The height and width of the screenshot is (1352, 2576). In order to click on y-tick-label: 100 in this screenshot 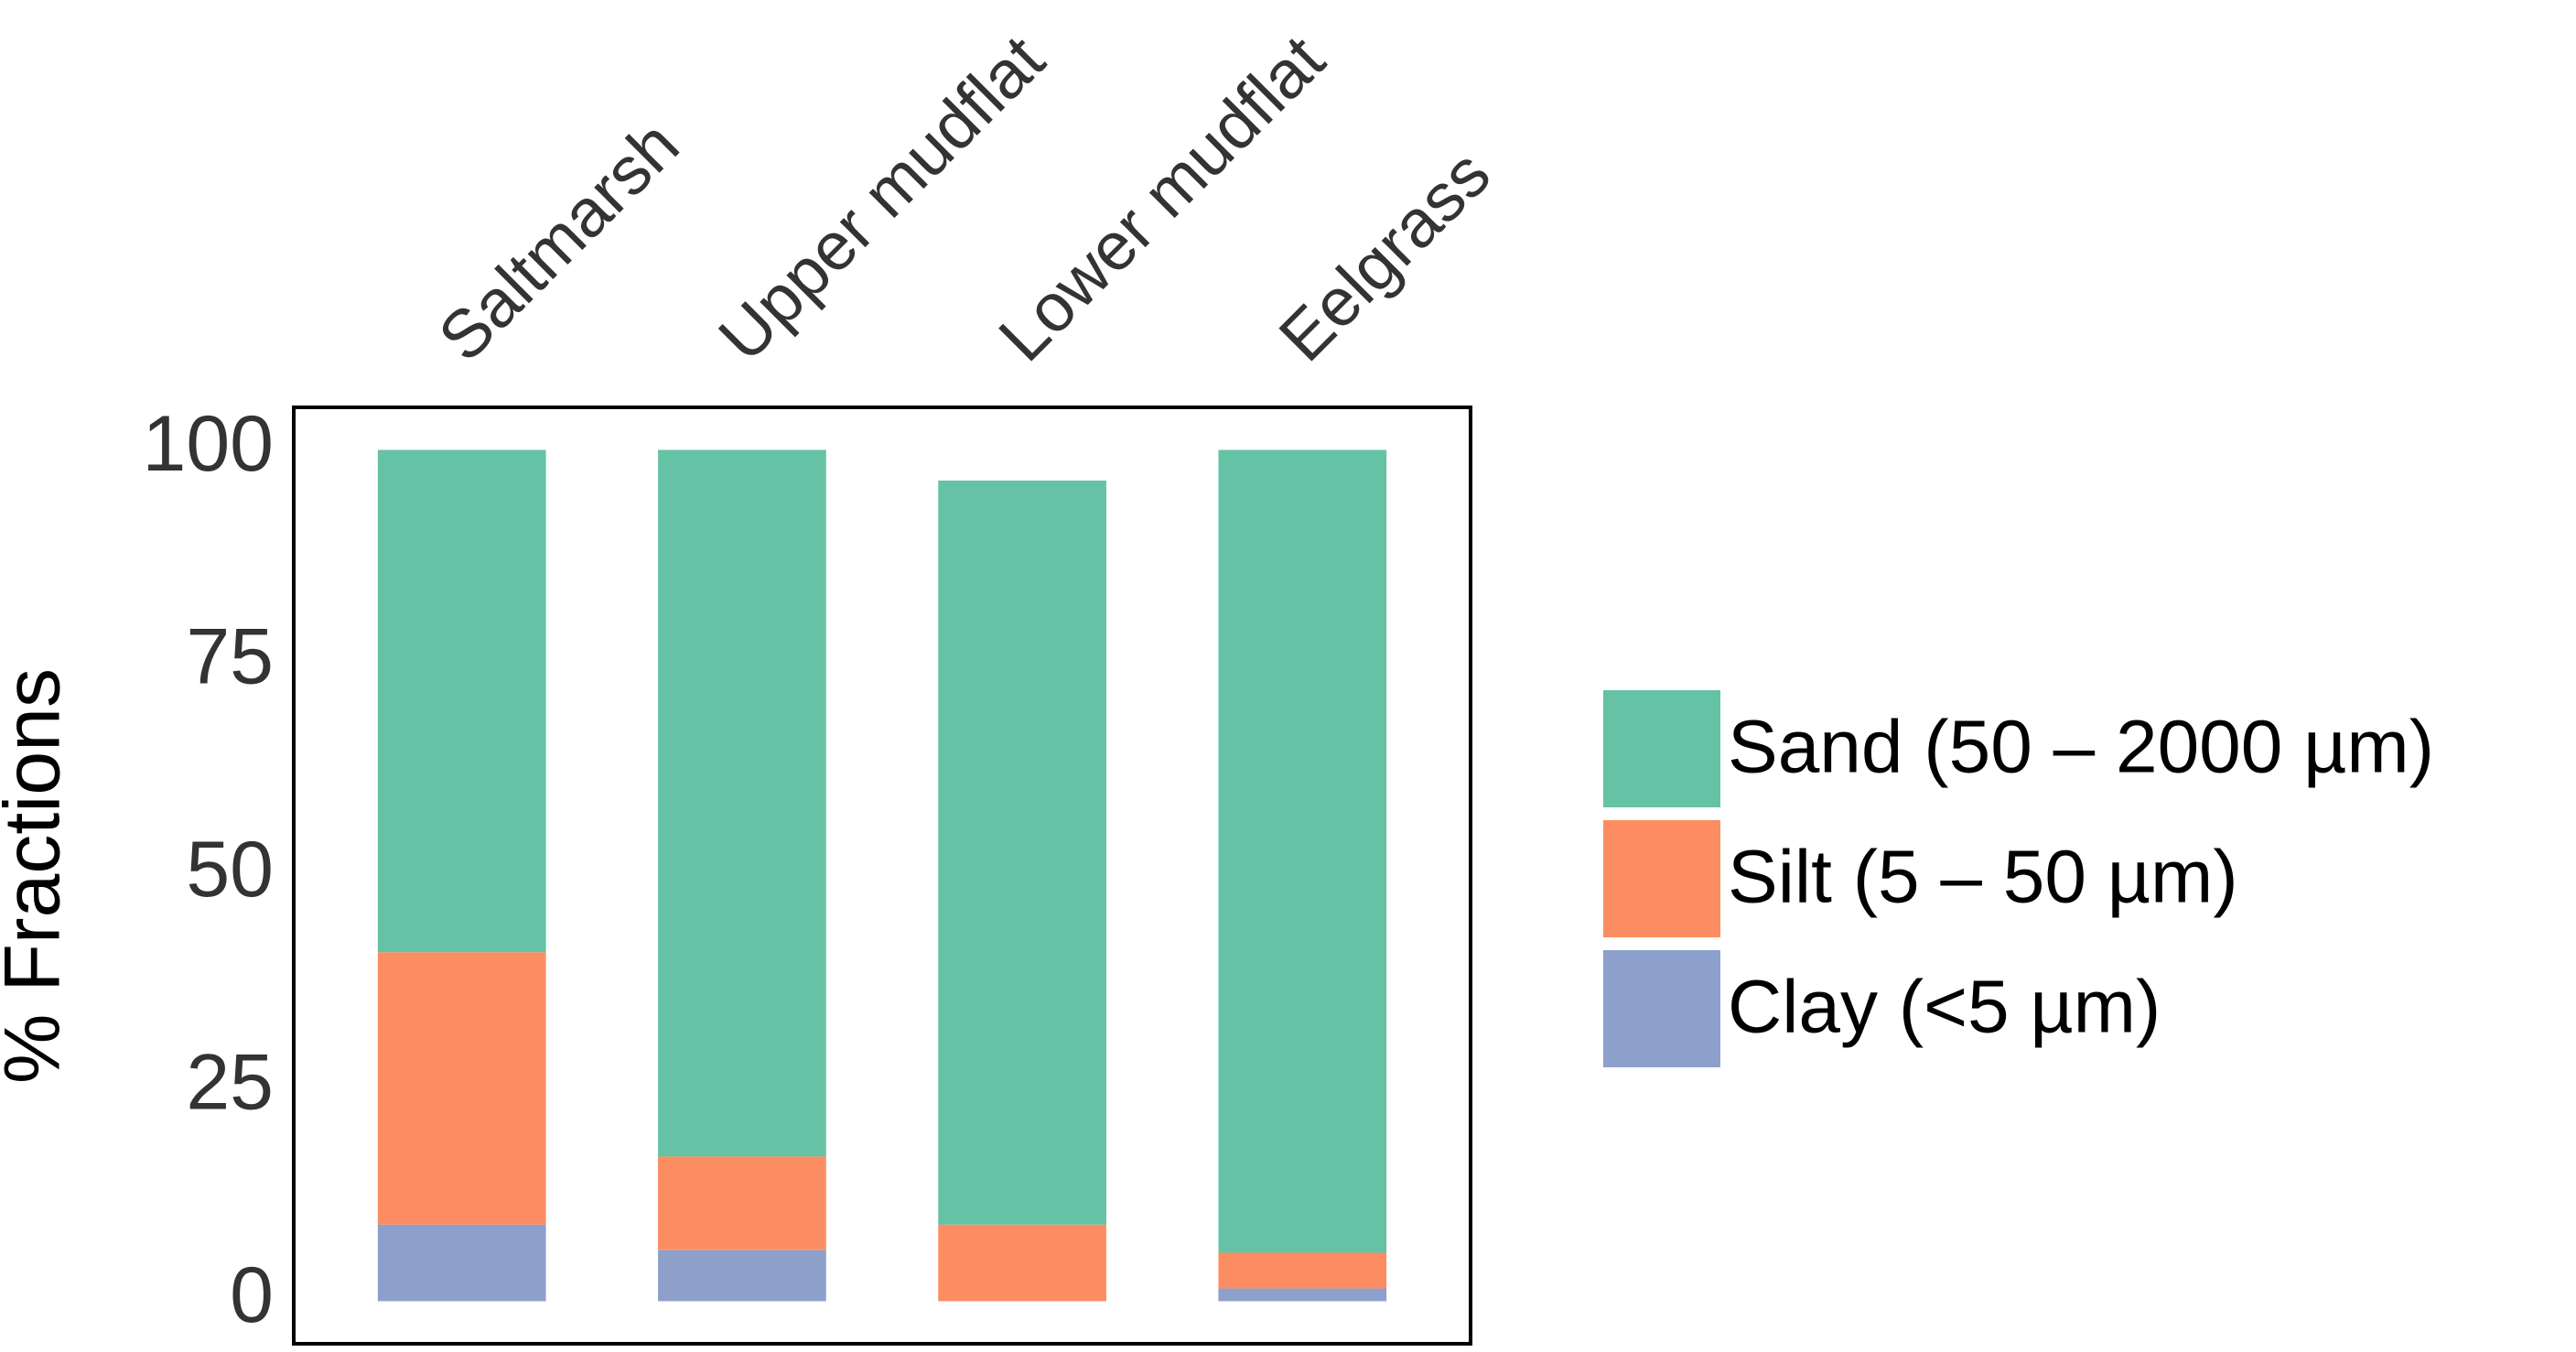, I will do `click(209, 444)`.